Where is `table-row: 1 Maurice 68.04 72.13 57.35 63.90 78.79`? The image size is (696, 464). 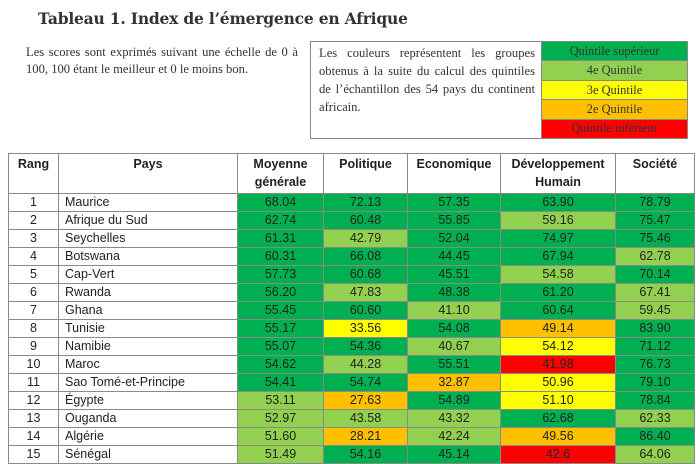
table-row: 1 Maurice 68.04 72.13 57.35 63.90 78.79 is located at coordinates (351, 202).